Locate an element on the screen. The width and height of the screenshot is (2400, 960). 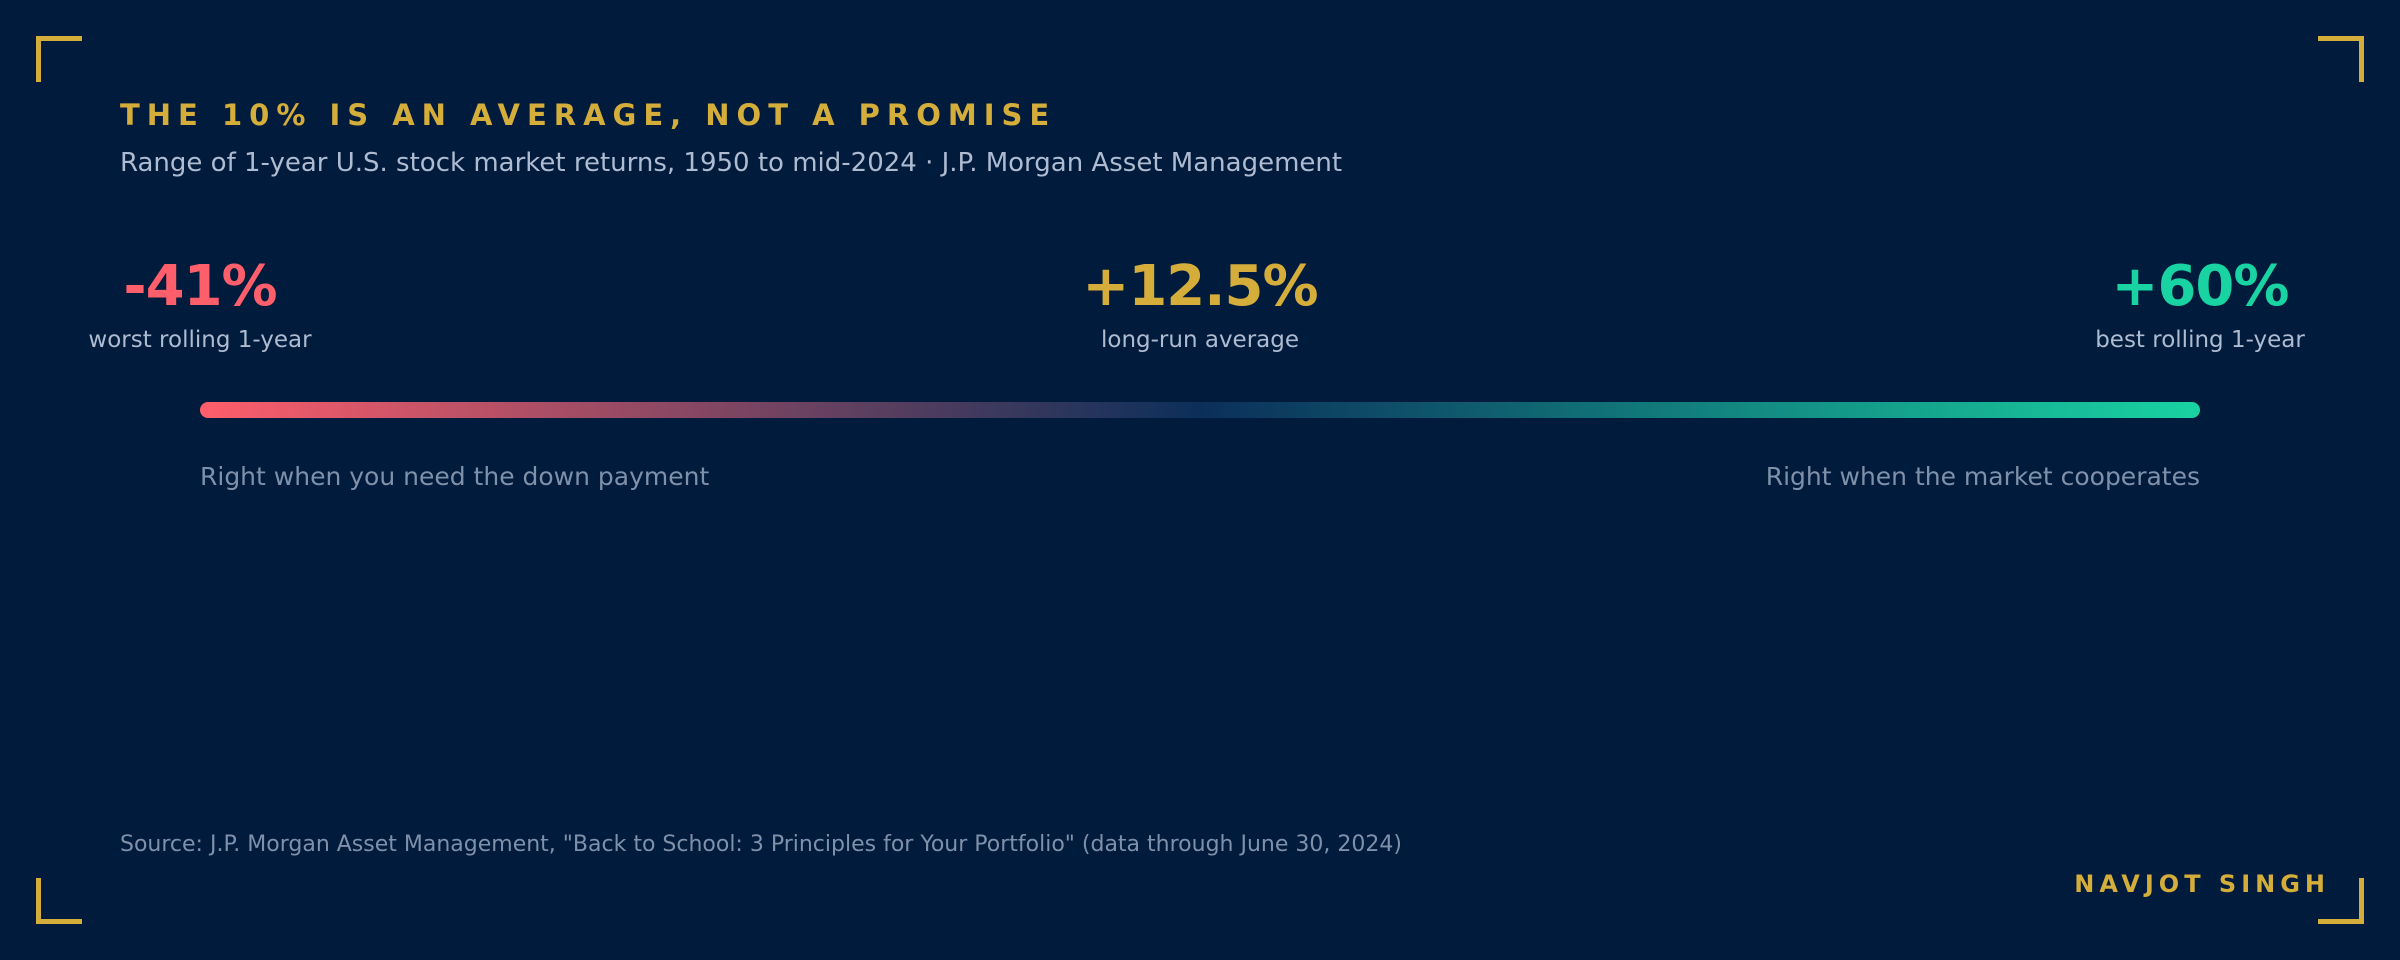
best-return-stat: +60% best rolling 1-year is located at coordinates (2195, 303).